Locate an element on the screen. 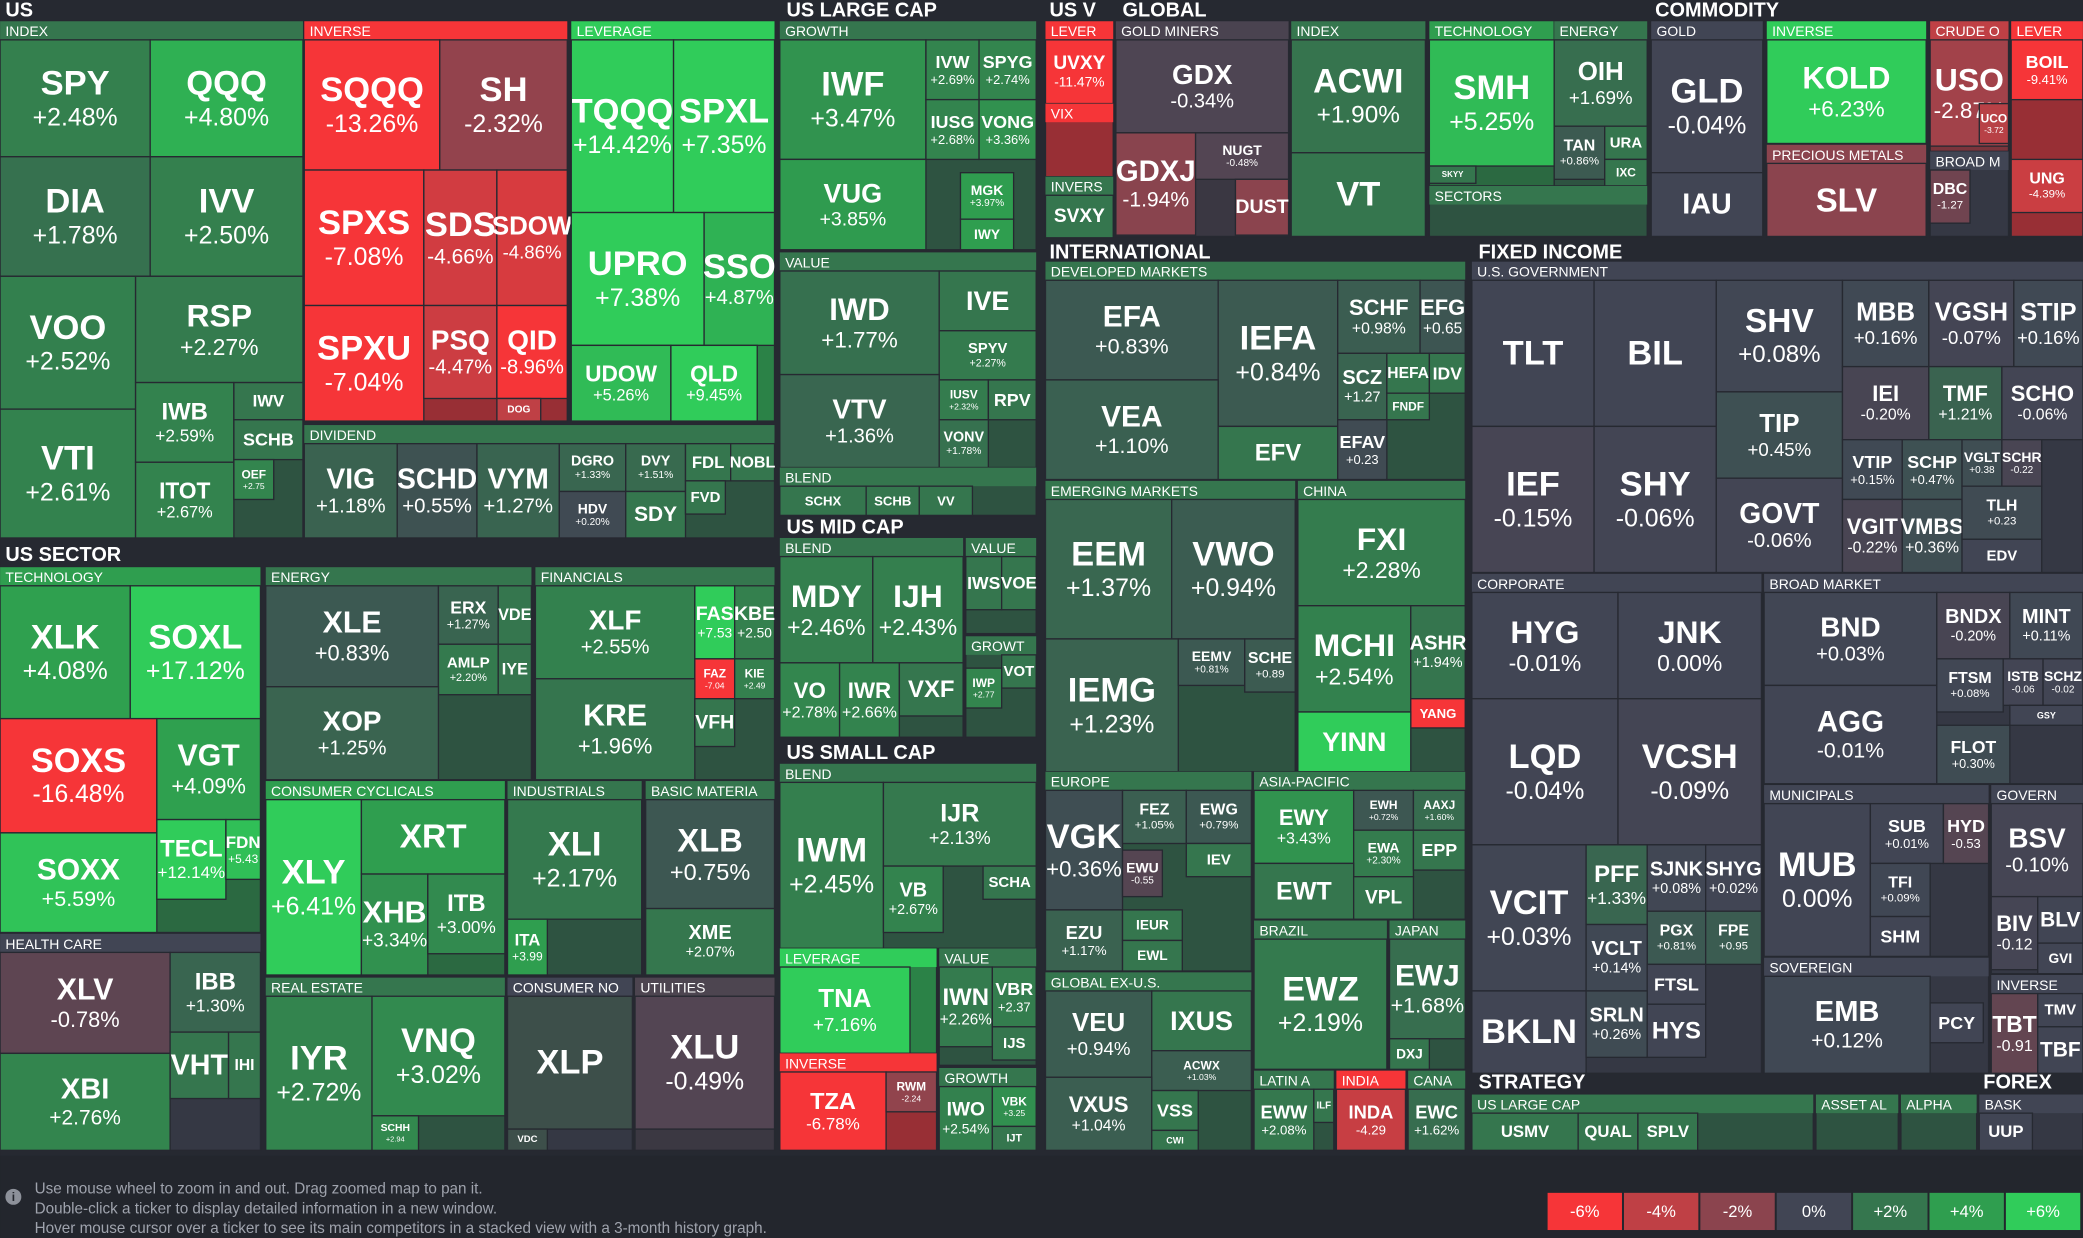 The height and width of the screenshot is (1238, 2083). ticker: NOBL is located at coordinates (753, 462).